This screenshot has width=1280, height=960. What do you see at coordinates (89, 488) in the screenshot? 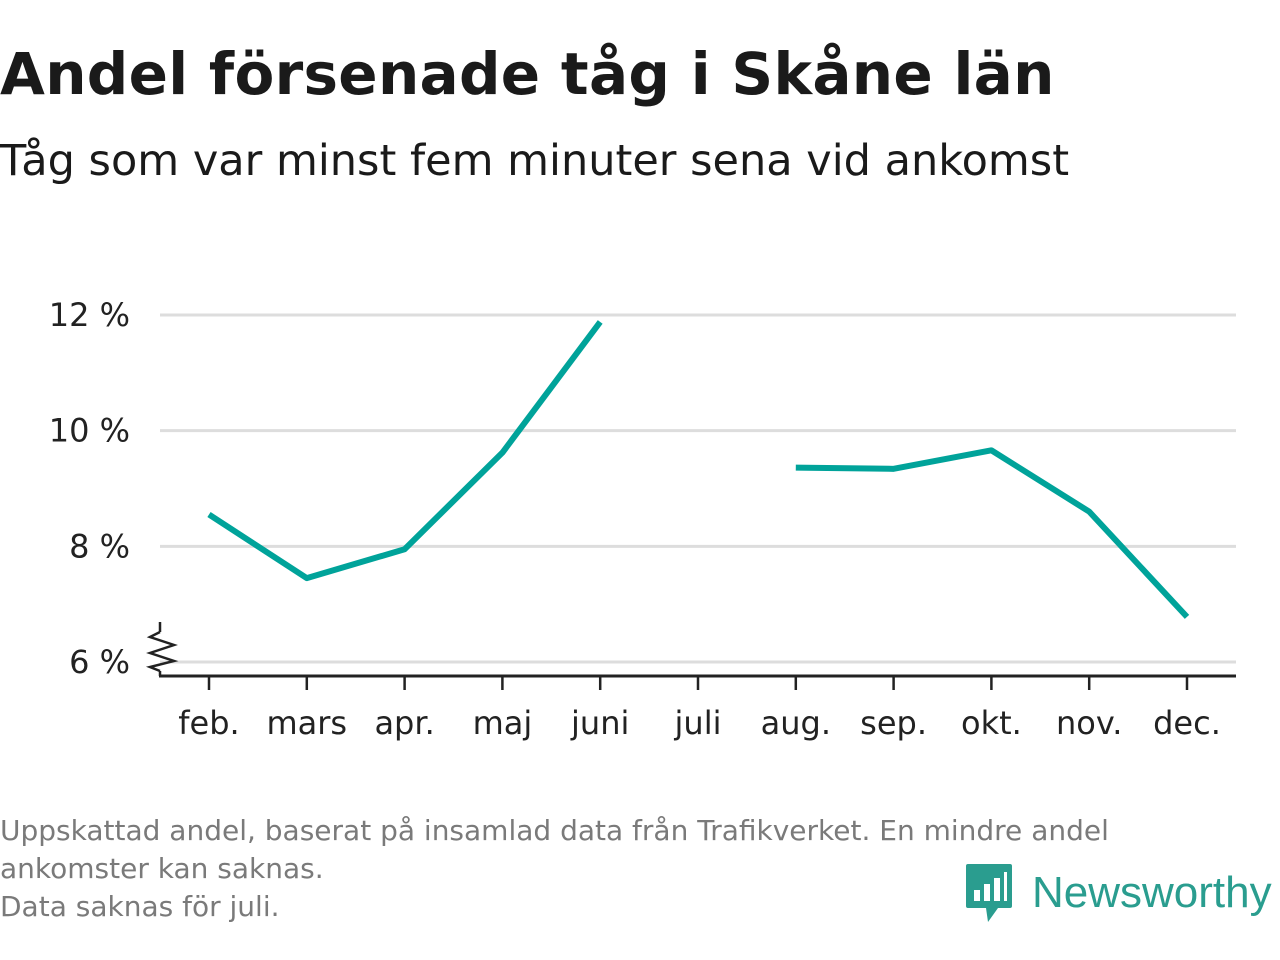
I see `y-axis-labels: 6 % 8 % 10 % 12 %` at bounding box center [89, 488].